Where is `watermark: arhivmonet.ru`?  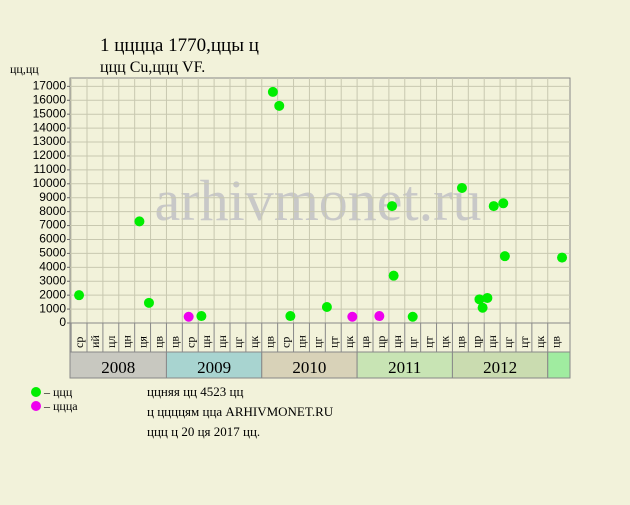 watermark: arhivmonet.ru is located at coordinates (318, 200).